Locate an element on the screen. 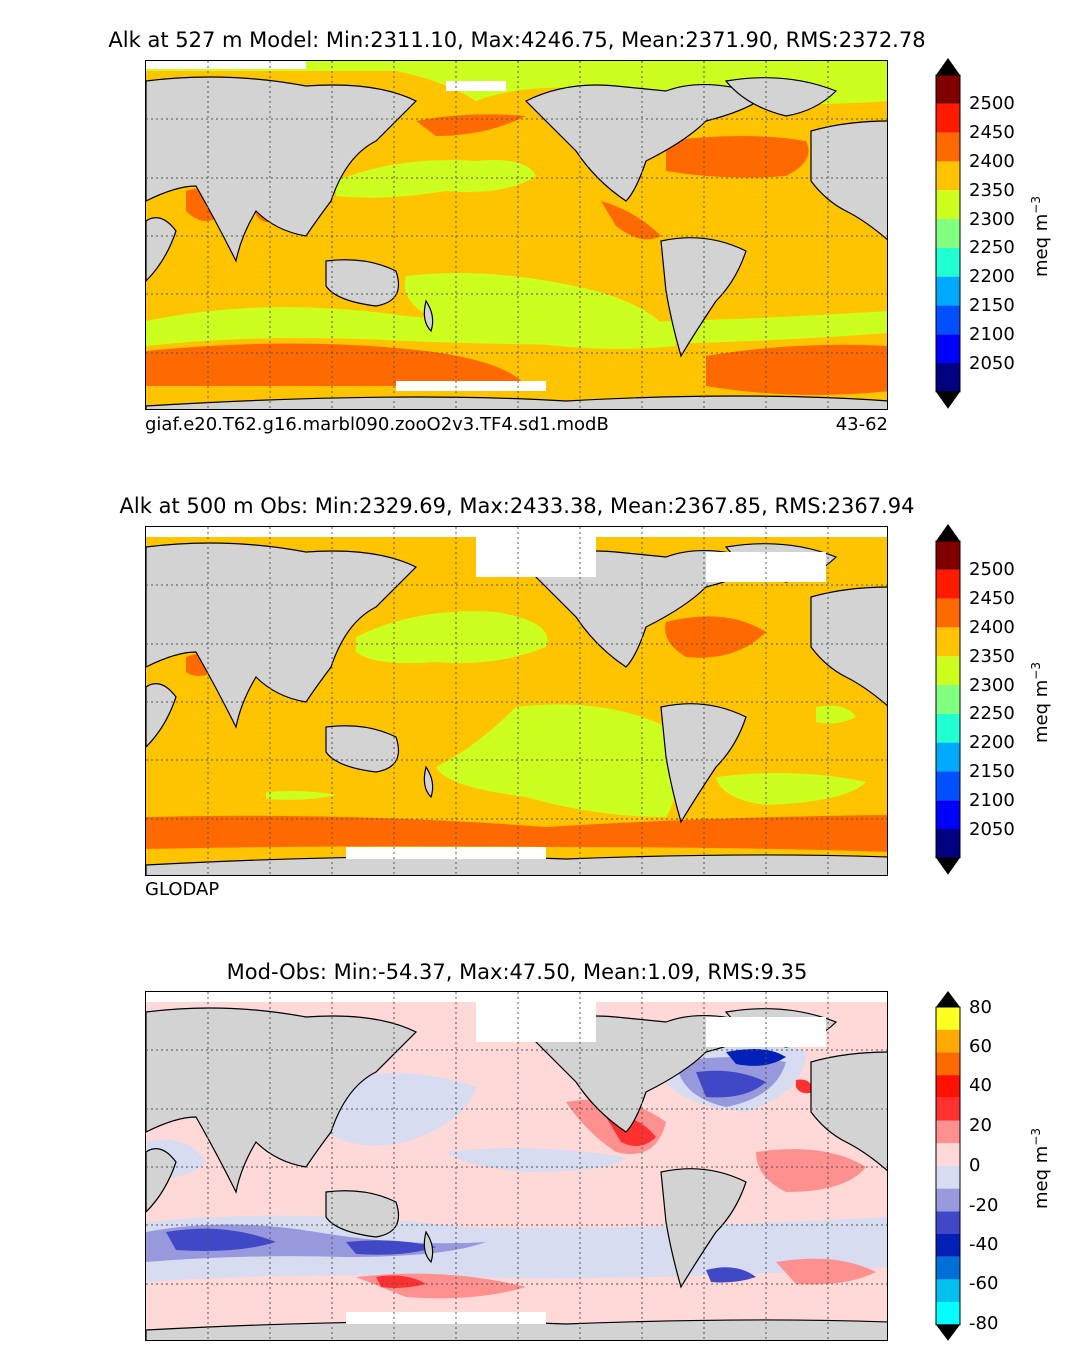 This screenshot has width=1088, height=1372. alk-tick-2400: 2400 is located at coordinates (992, 161).